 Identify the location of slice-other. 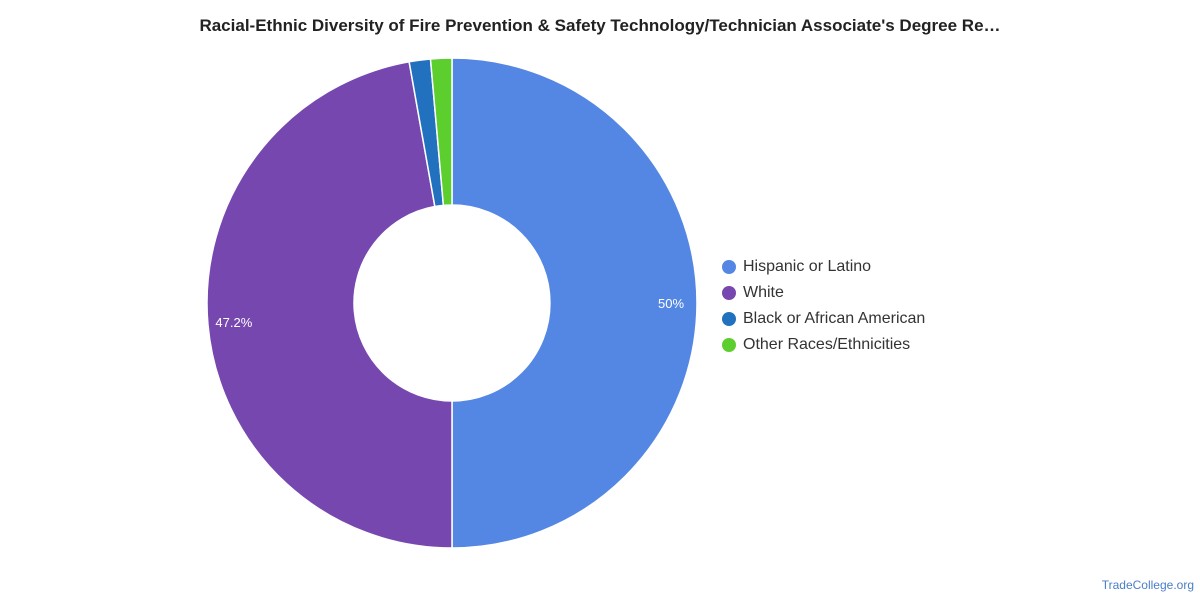
(441, 132).